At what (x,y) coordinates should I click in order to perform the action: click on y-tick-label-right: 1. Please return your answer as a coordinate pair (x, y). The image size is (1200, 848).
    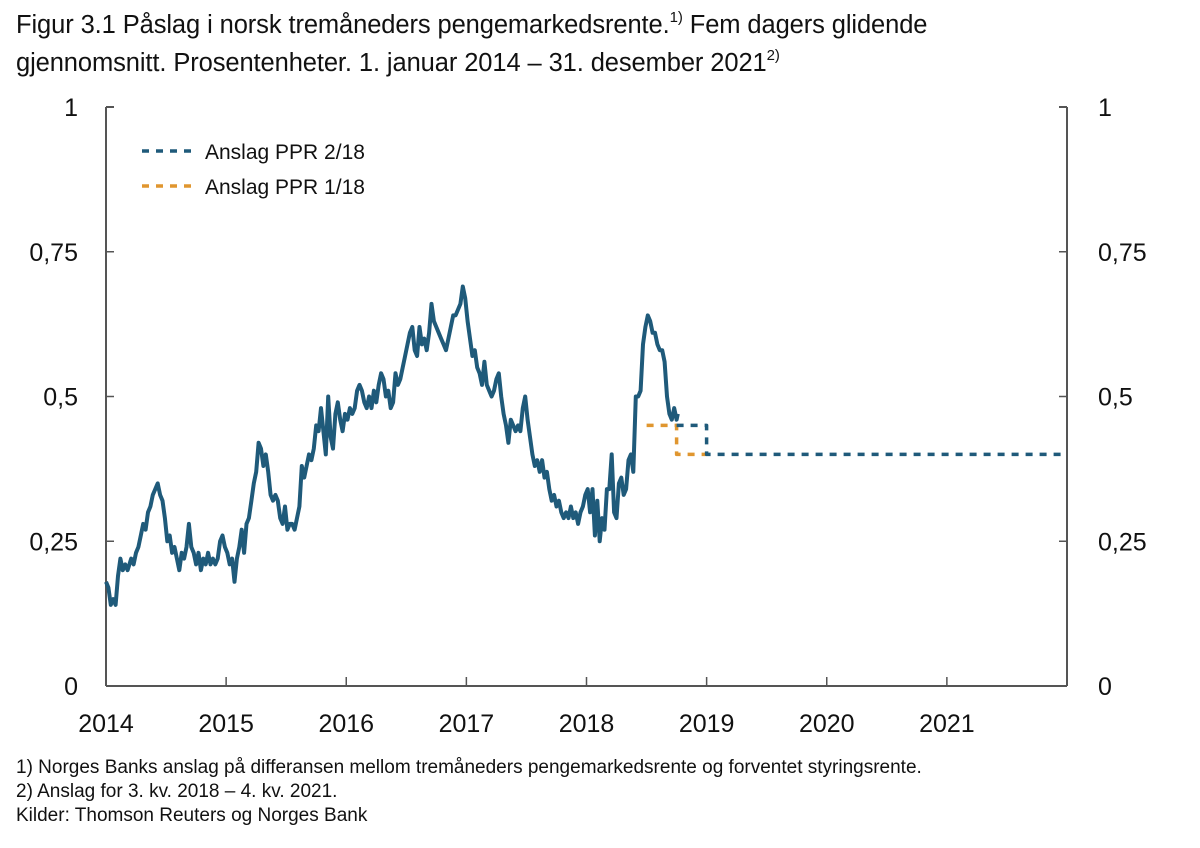
    Looking at the image, I should click on (1105, 108).